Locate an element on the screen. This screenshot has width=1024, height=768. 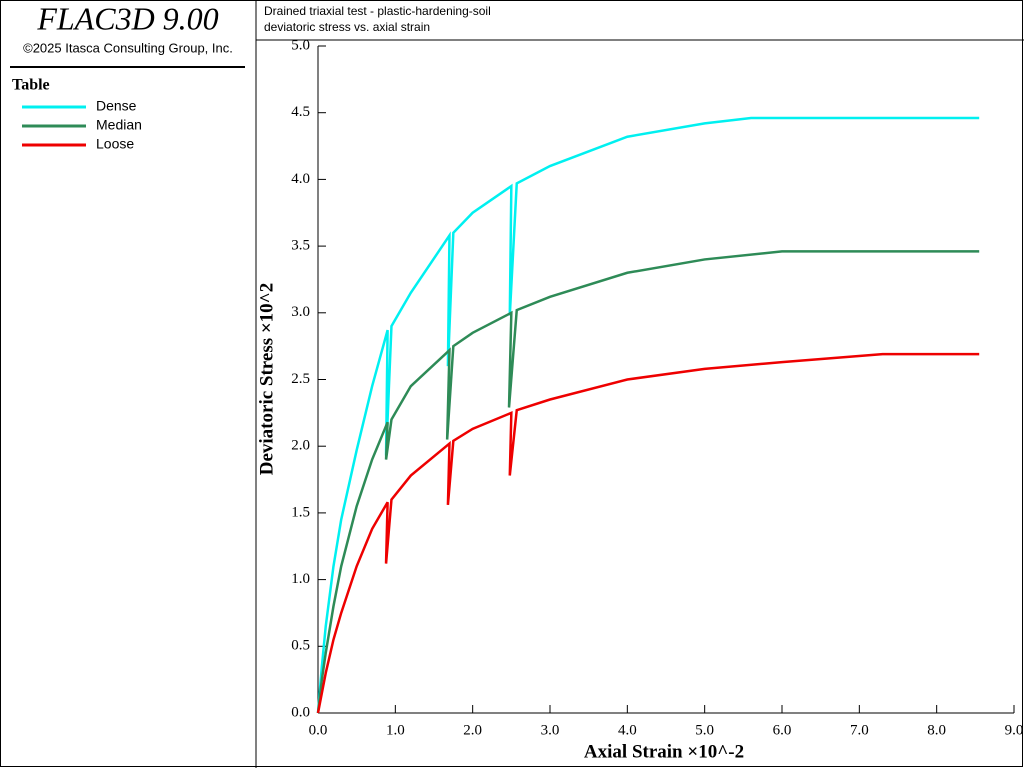
y-tick-label: 2.0 is located at coordinates (300, 446).